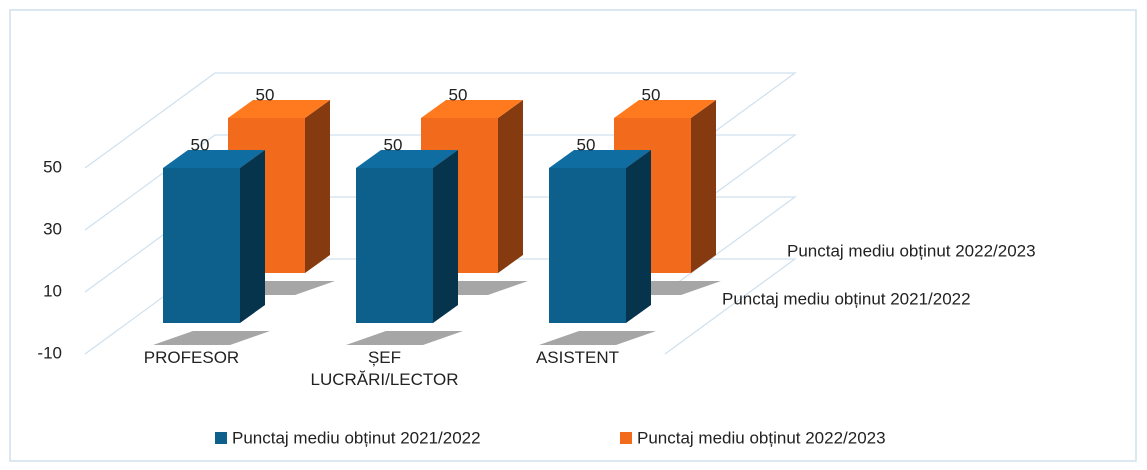 This screenshot has height=470, width=1147. I want to click on grid-line, so click(440, 120).